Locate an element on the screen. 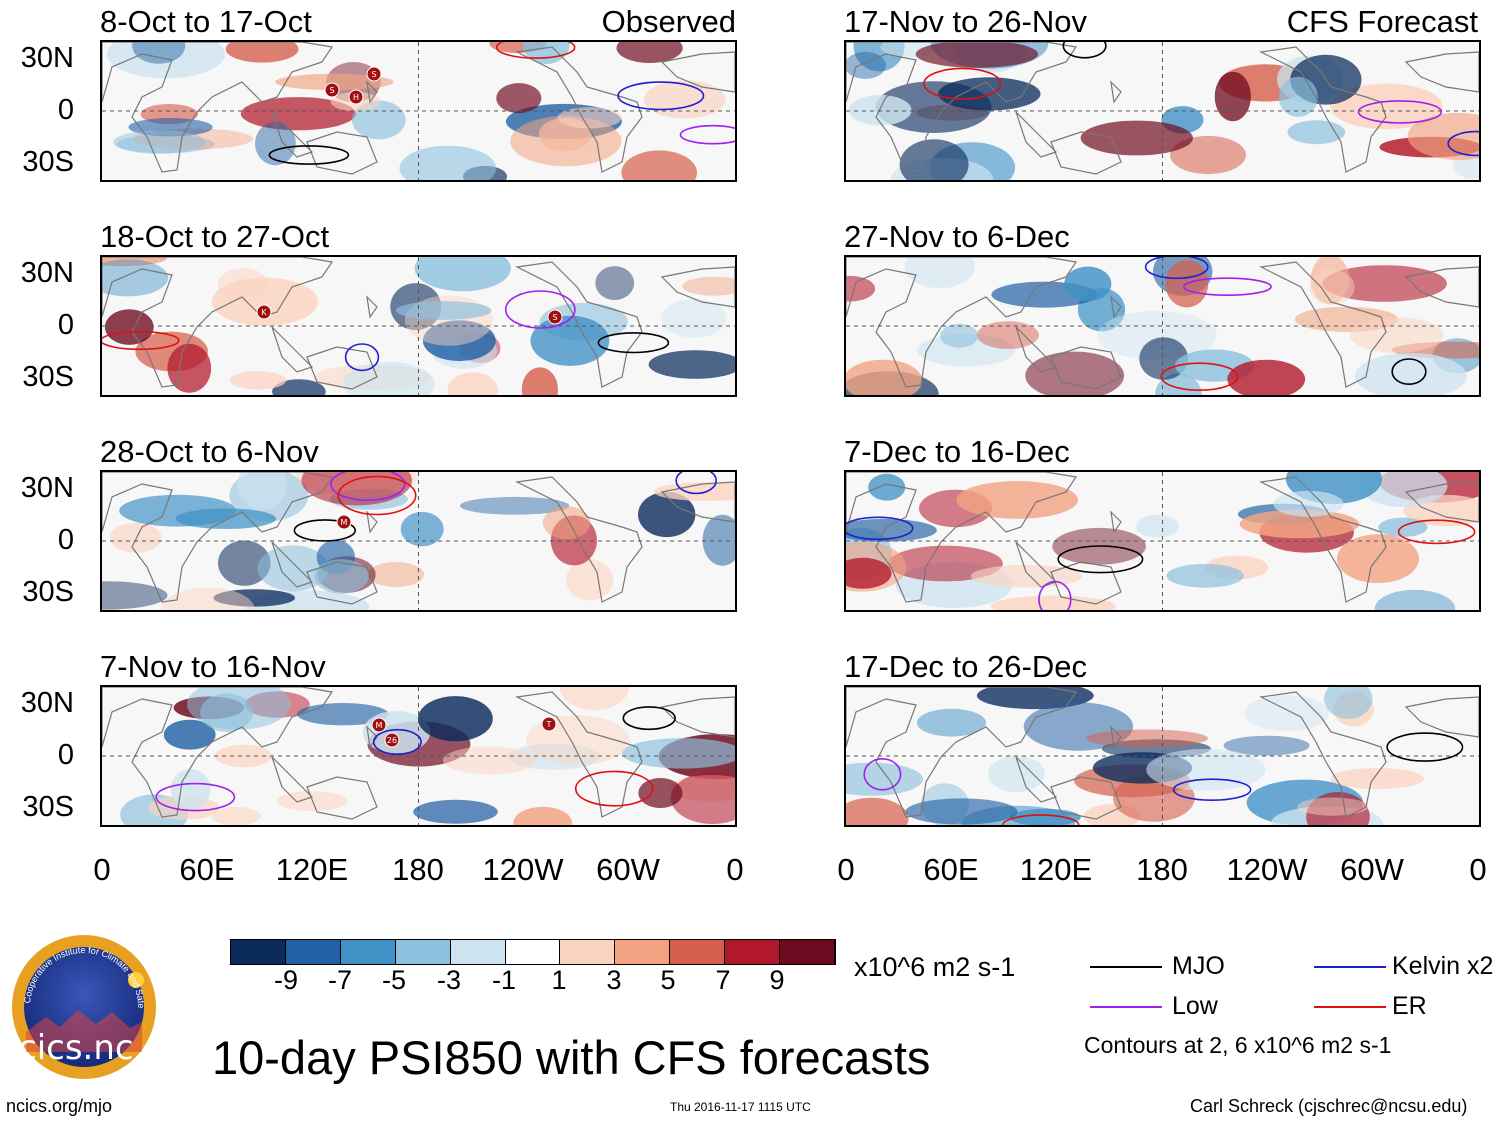 This screenshot has height=1121, width=1510. map-field: S S H is located at coordinates (418, 111).